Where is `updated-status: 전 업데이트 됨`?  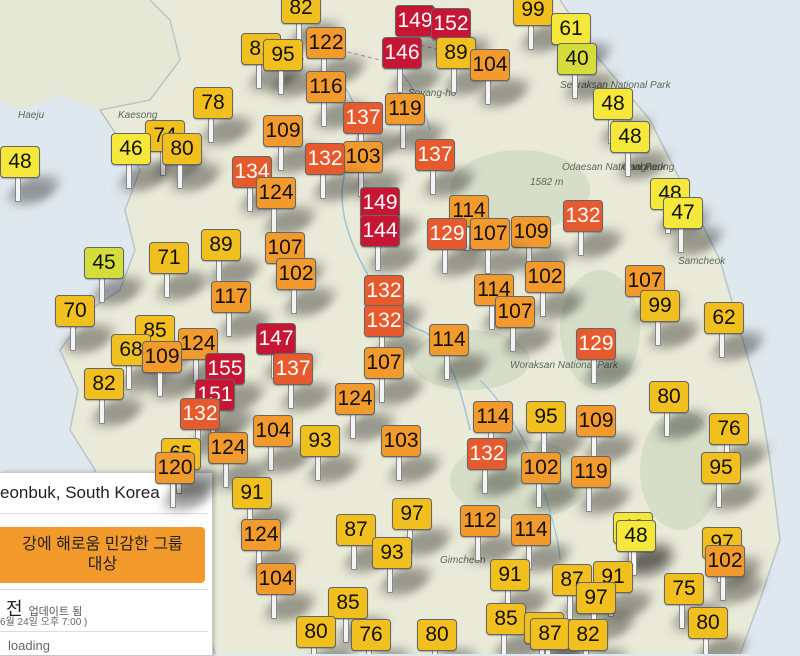
updated-status: 전 업데이트 됨 is located at coordinates (44, 608).